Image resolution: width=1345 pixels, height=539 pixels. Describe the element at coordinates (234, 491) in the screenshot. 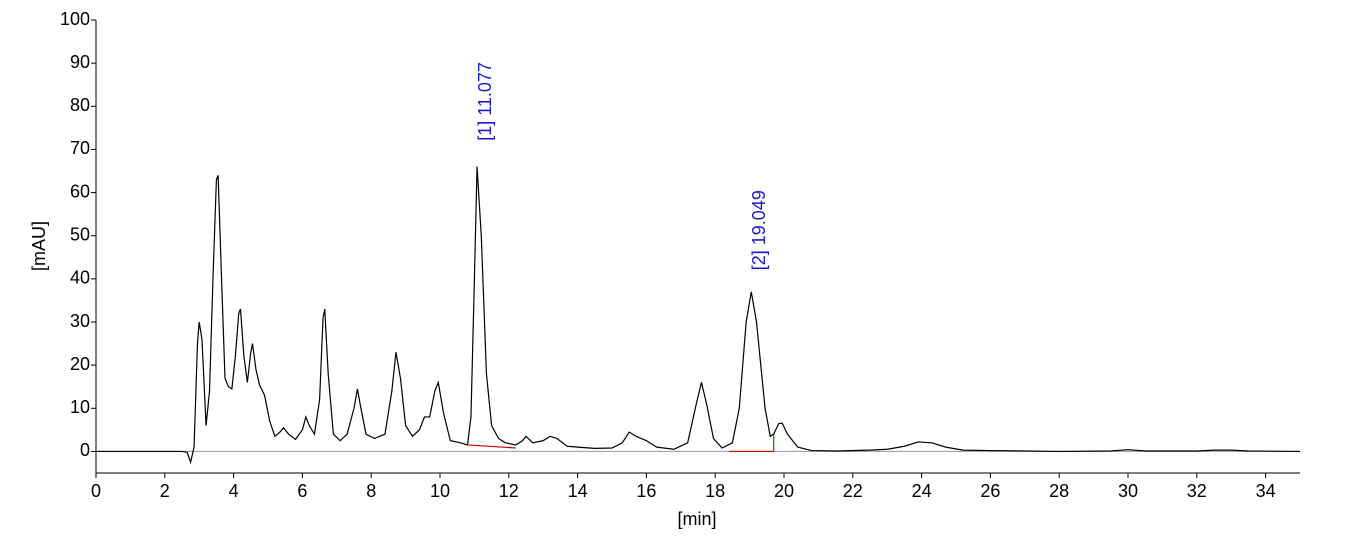

I see `x-tick-label: 4` at that location.